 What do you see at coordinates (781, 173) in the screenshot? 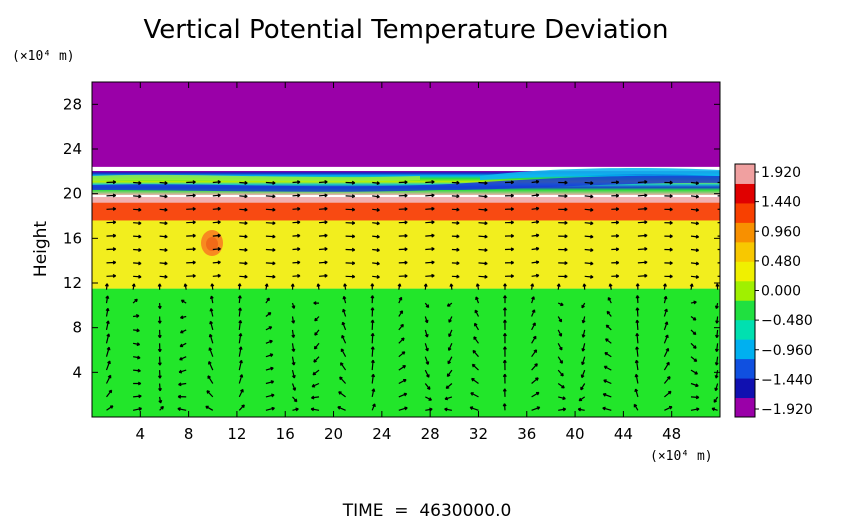
I see `colorbar-label-0: 1.920` at bounding box center [781, 173].